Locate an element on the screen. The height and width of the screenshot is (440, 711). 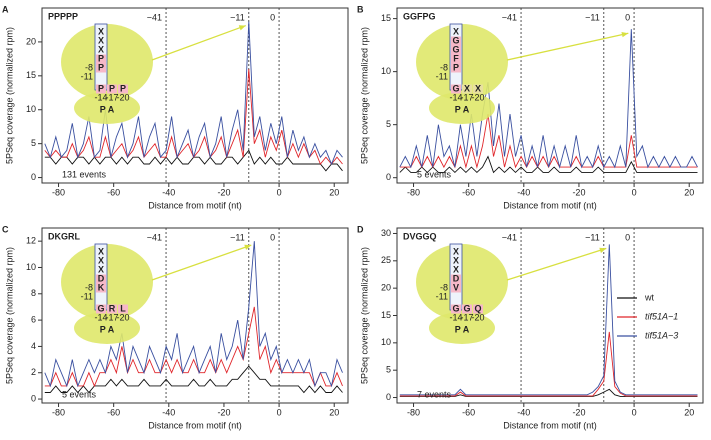
x-tick-label: 0 is located at coordinates (279, 192).